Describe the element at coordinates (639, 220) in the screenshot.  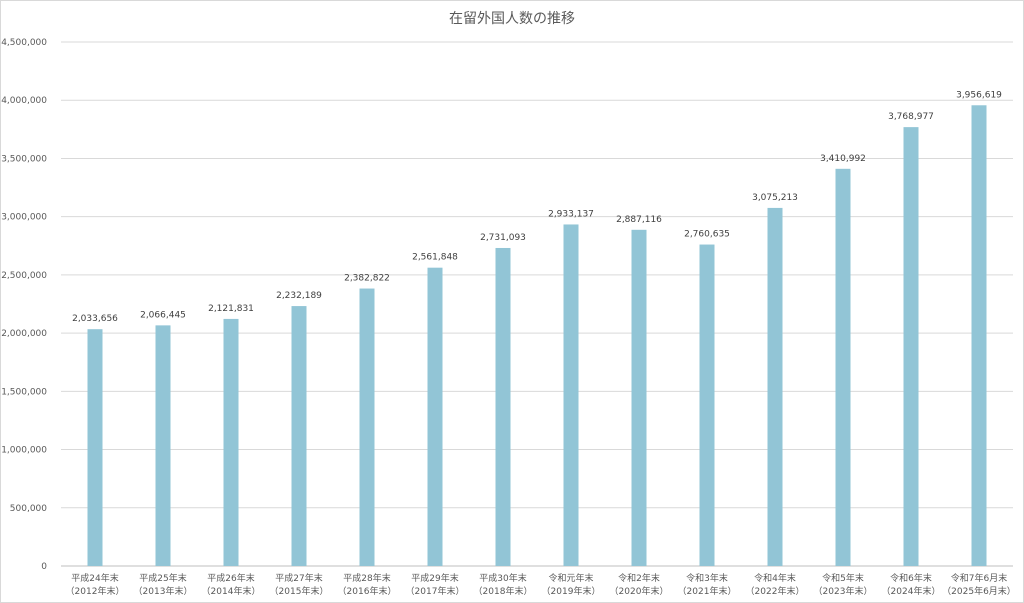
I see `data-label: 2,887,116` at that location.